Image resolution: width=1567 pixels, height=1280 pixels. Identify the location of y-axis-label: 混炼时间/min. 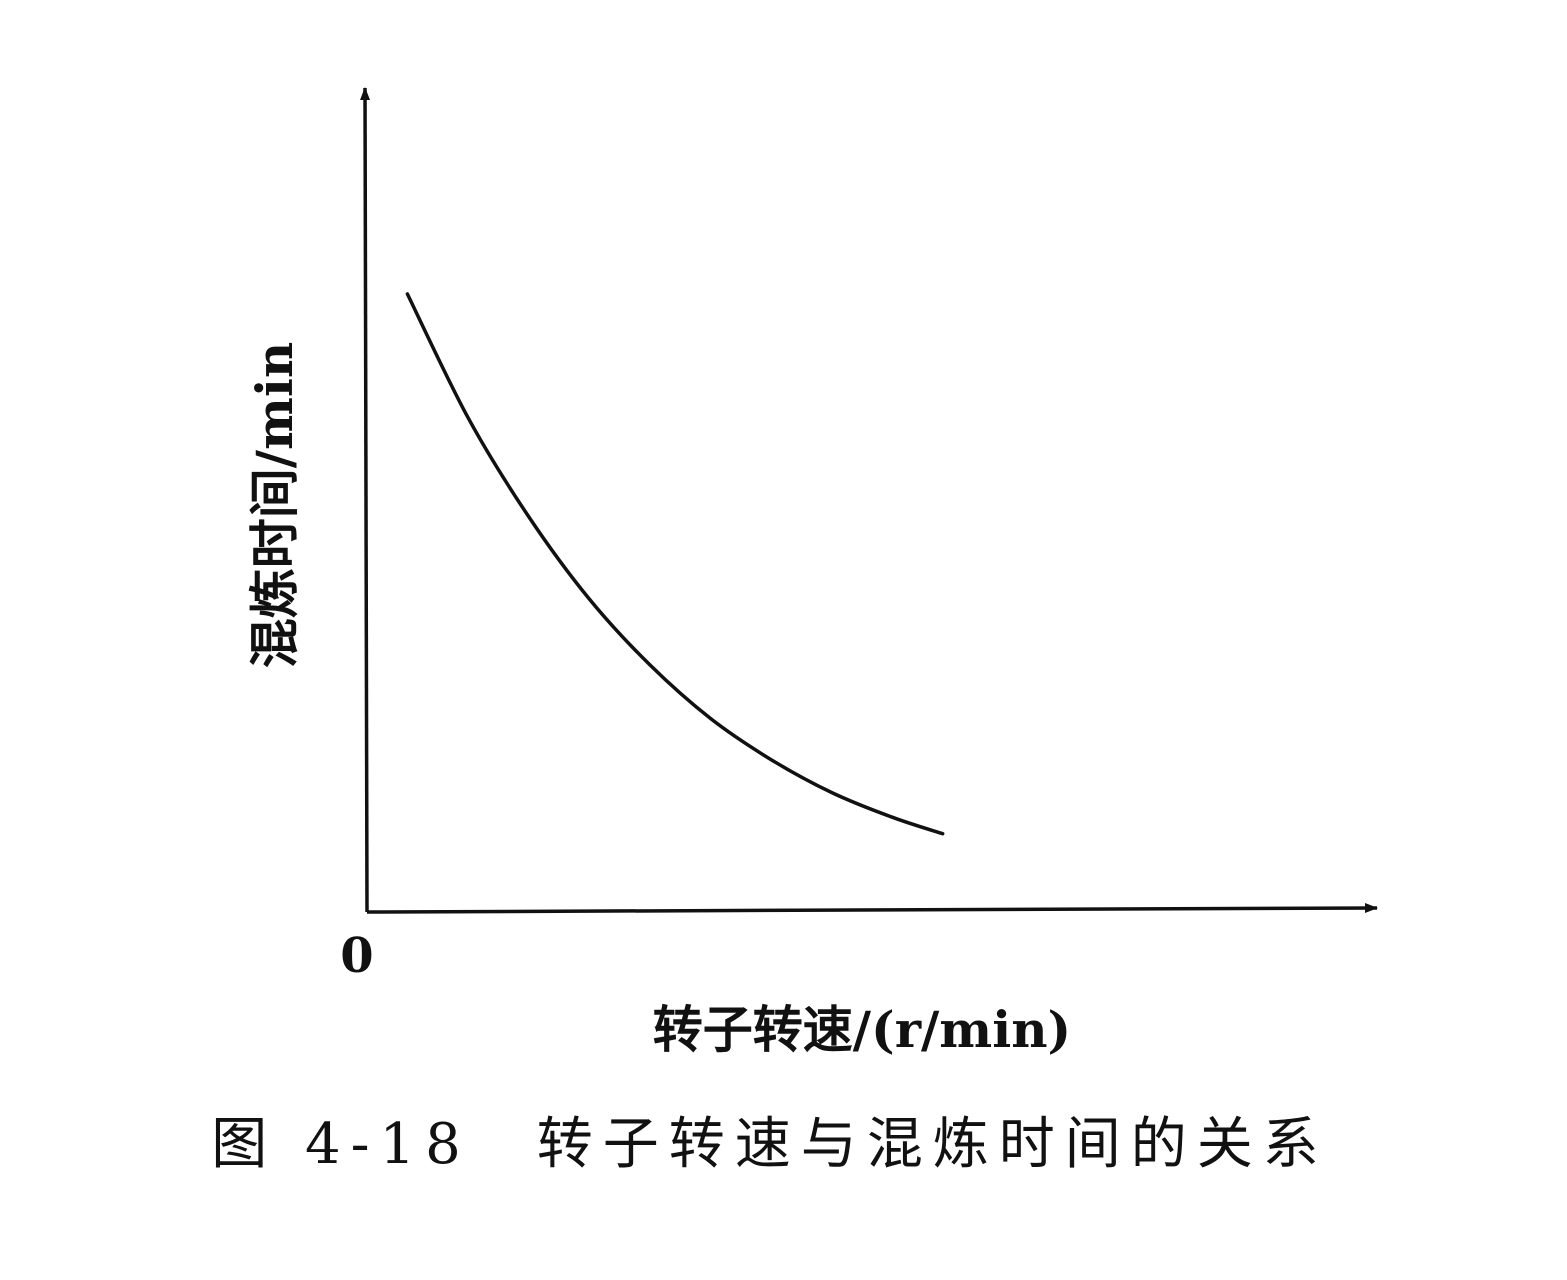
(274, 505).